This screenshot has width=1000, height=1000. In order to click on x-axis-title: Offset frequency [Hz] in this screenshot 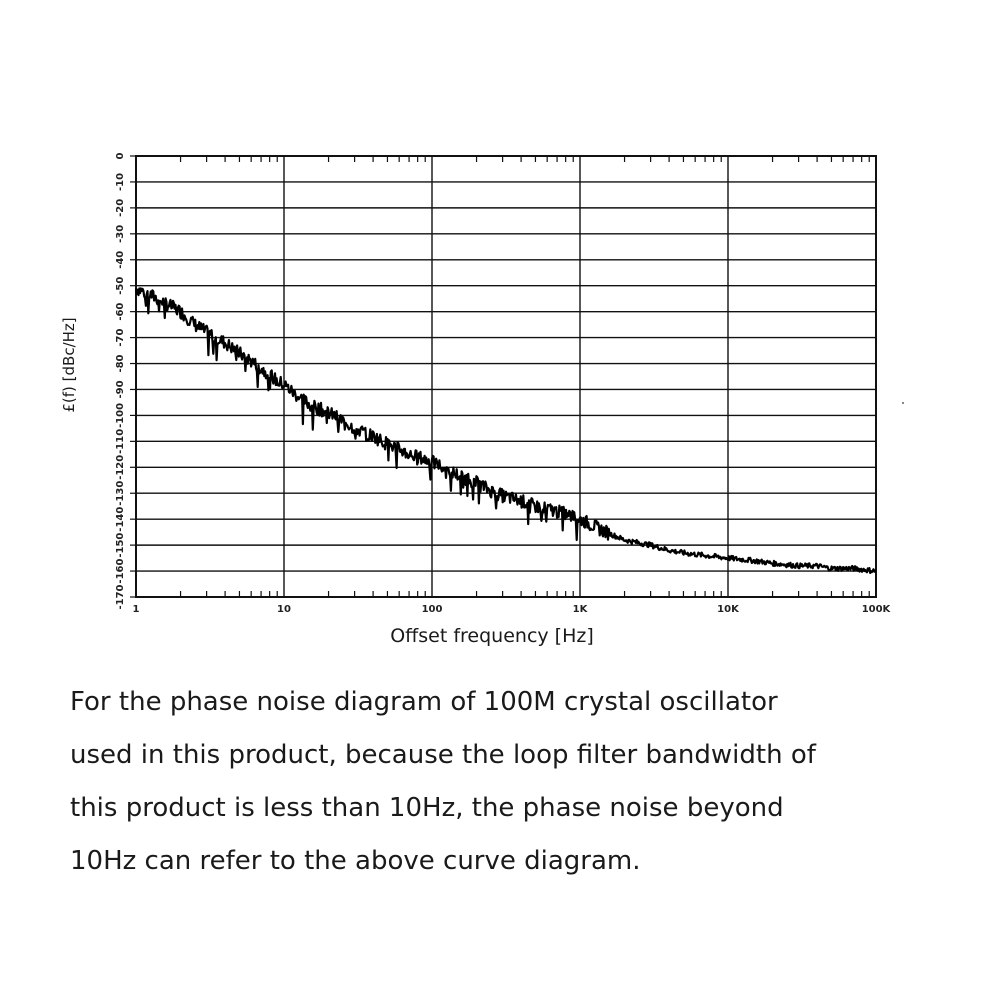, I will do `click(492, 636)`.